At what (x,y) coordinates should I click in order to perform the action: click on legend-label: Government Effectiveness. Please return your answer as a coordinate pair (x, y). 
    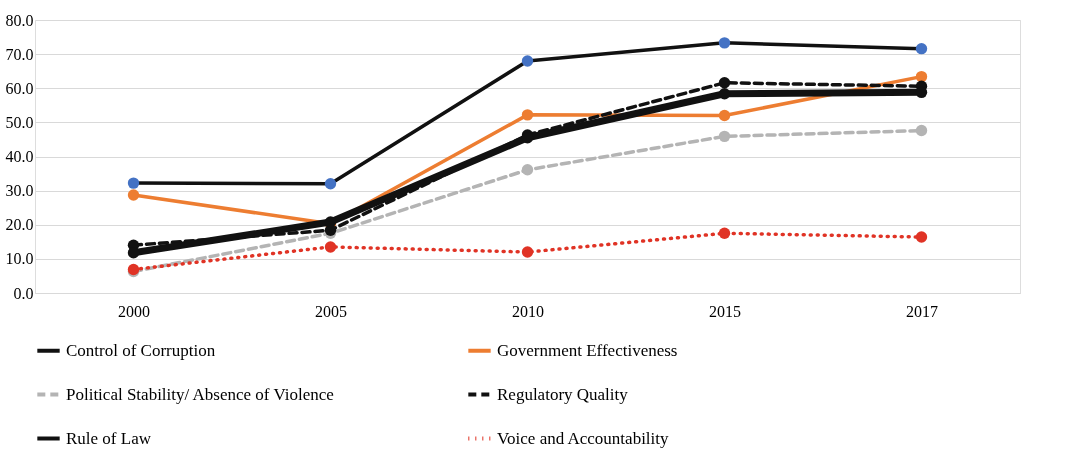
    Looking at the image, I should click on (587, 350).